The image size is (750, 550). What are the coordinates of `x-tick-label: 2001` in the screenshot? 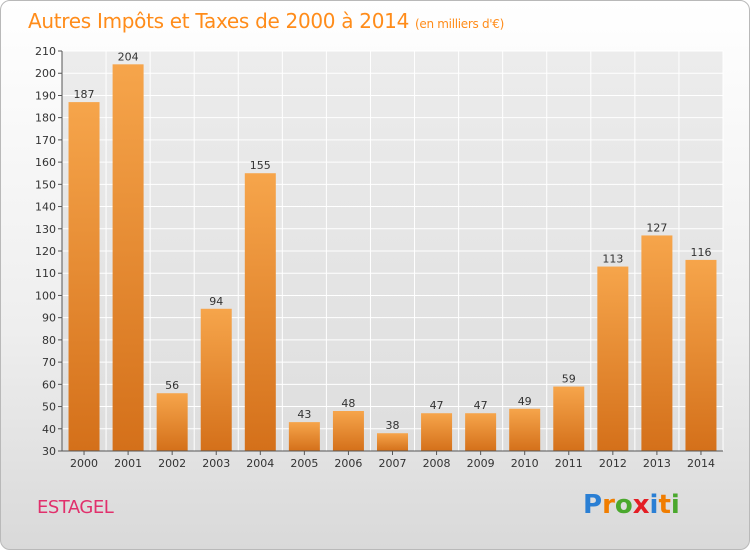 It's located at (128, 463).